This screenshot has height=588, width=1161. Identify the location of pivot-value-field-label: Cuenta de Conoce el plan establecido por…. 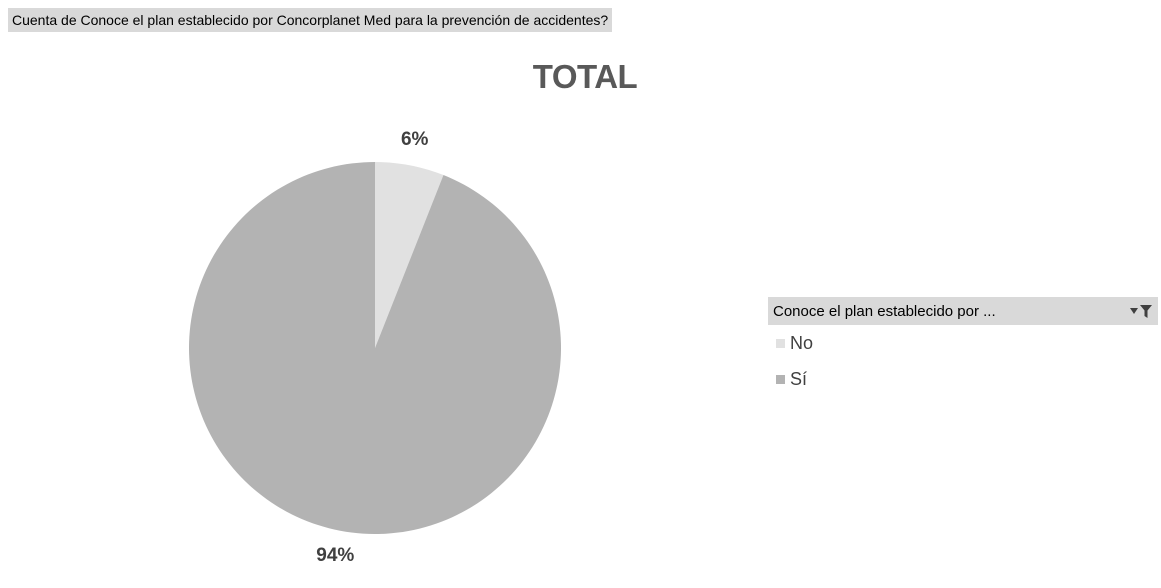
(310, 20).